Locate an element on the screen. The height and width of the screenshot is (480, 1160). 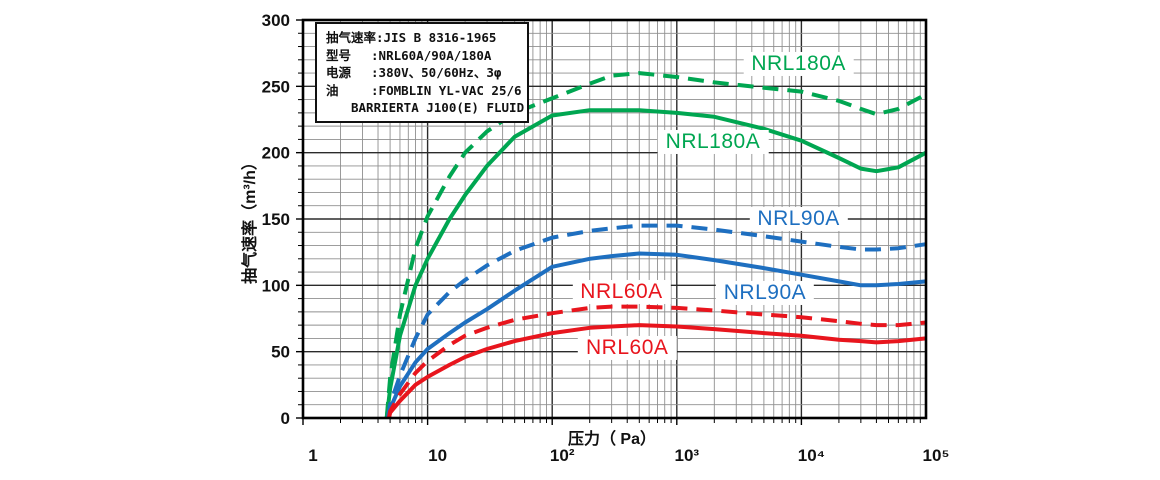
y-tick-label: 150 is located at coordinates (276, 219).